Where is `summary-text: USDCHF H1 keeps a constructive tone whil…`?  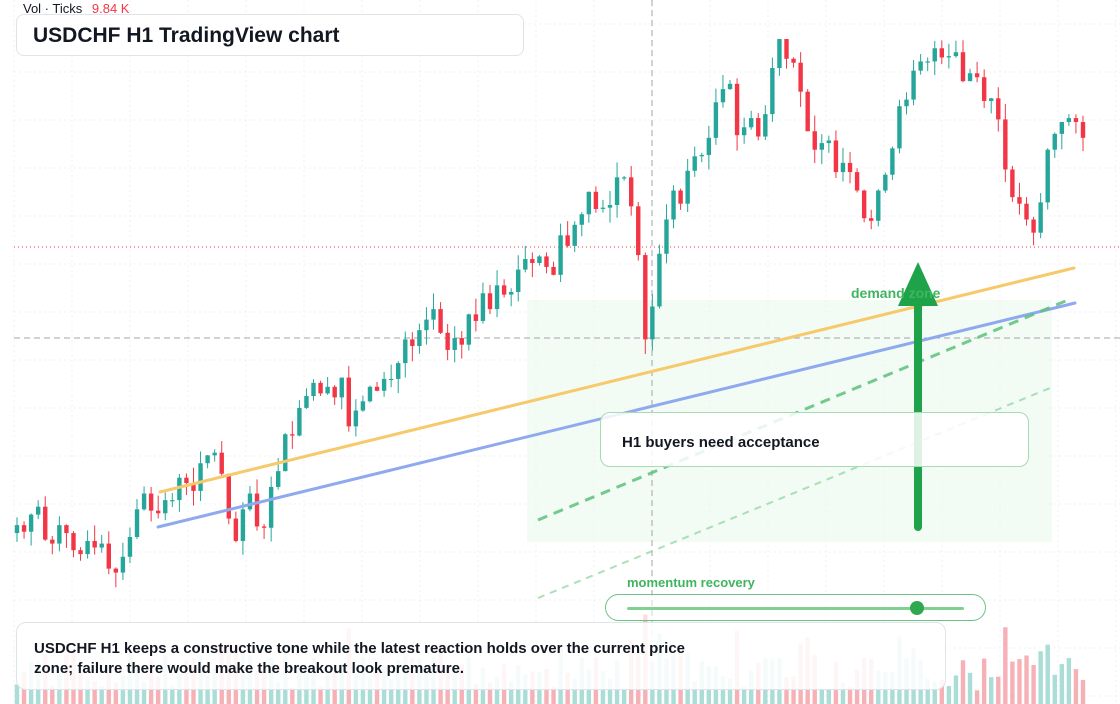 summary-text: USDCHF H1 keeps a constructive tone whil… is located at coordinates (360, 658).